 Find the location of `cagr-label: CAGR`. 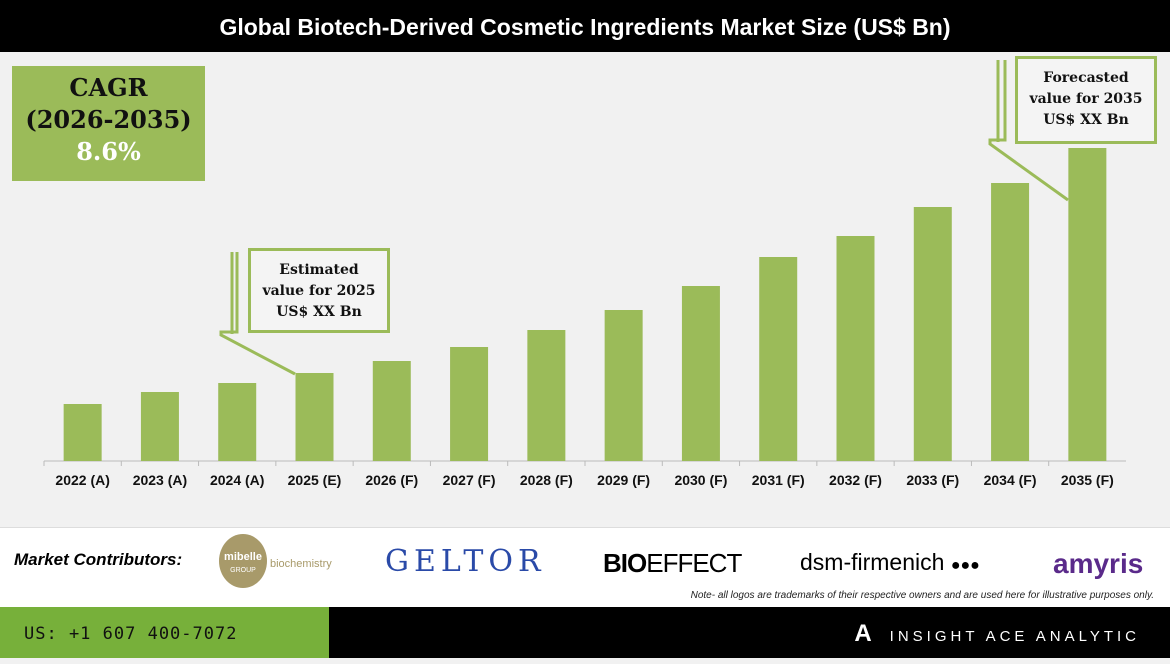

cagr-label: CAGR is located at coordinates (108, 87).